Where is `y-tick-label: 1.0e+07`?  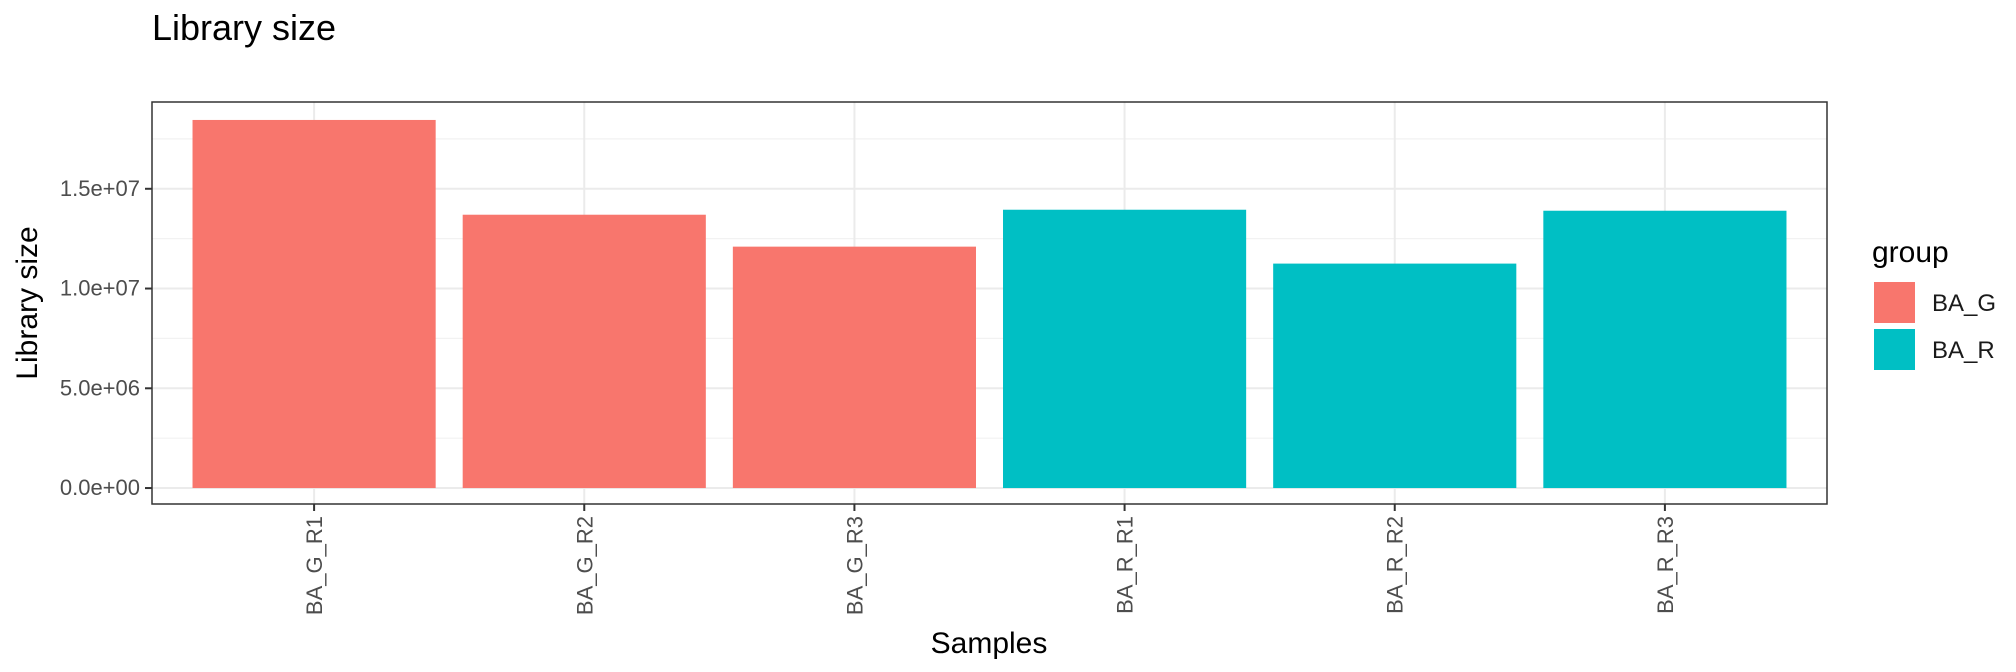 y-tick-label: 1.0e+07 is located at coordinates (100, 288).